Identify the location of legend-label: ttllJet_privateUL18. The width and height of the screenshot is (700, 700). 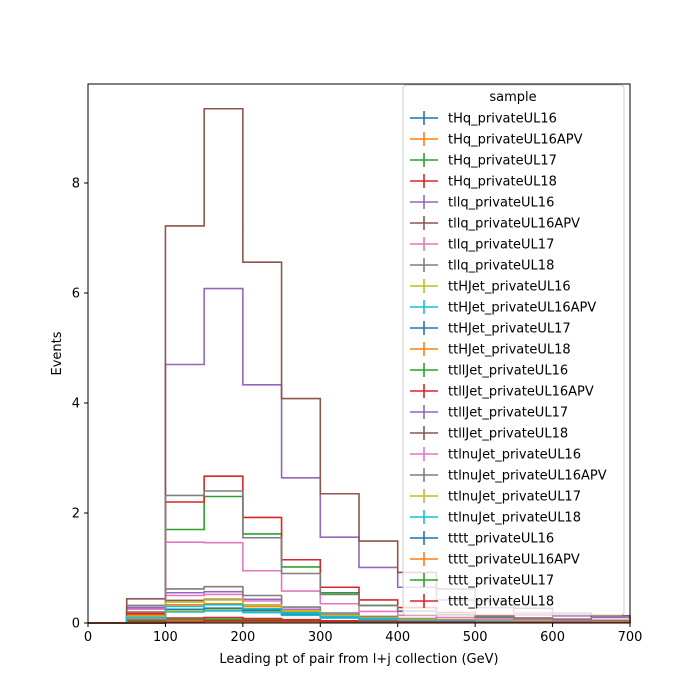
(508, 434).